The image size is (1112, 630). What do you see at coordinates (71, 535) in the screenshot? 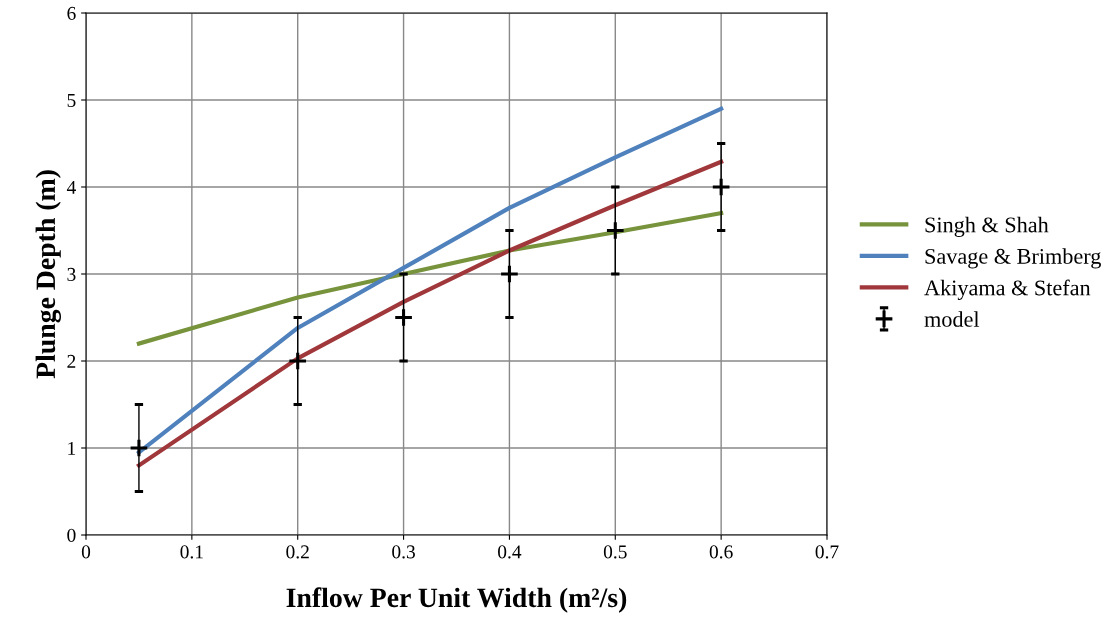
I see `y-tick-label: 0` at bounding box center [71, 535].